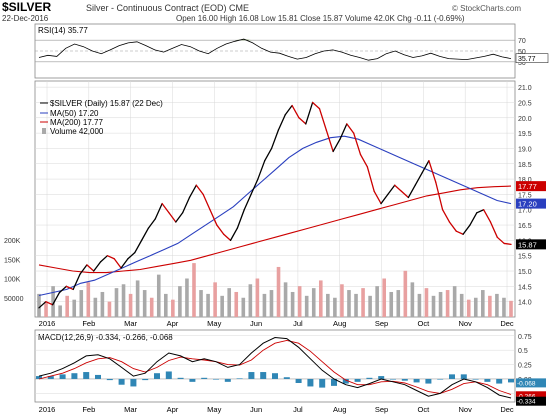  What do you see at coordinates (25, 18) in the screenshot?
I see `date-label: 22-Dec-2016` at bounding box center [25, 18].